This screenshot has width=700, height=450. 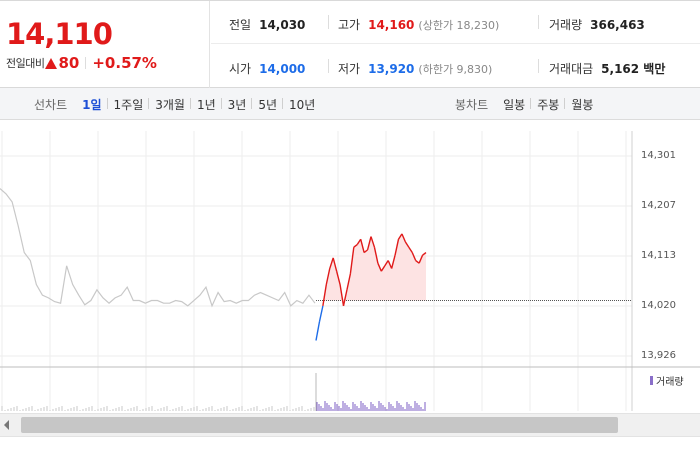 I want to click on trade-value-stat: 거래대금 5,162 백만, so click(x=607, y=68).